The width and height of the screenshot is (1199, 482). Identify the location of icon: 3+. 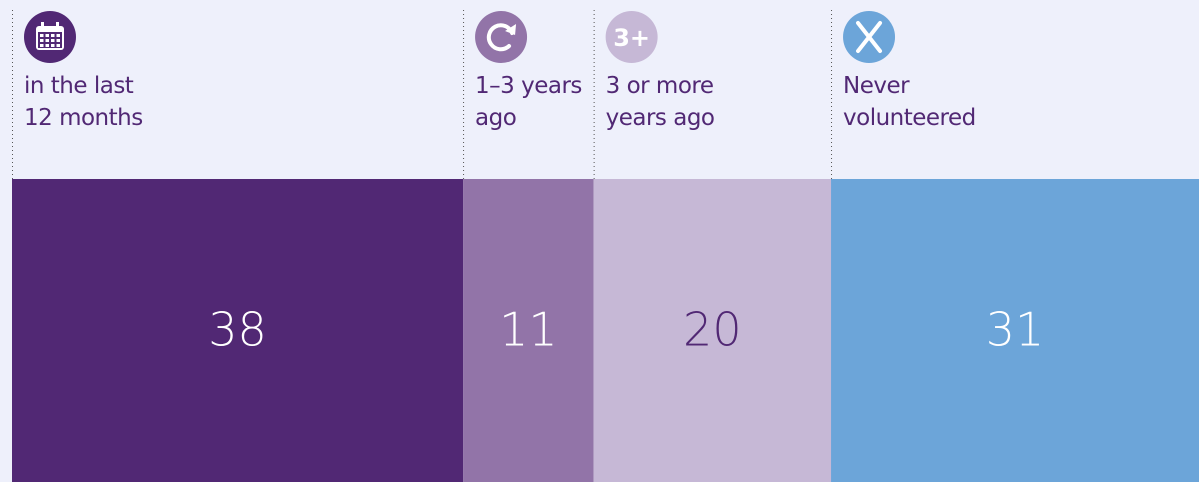
(631, 37).